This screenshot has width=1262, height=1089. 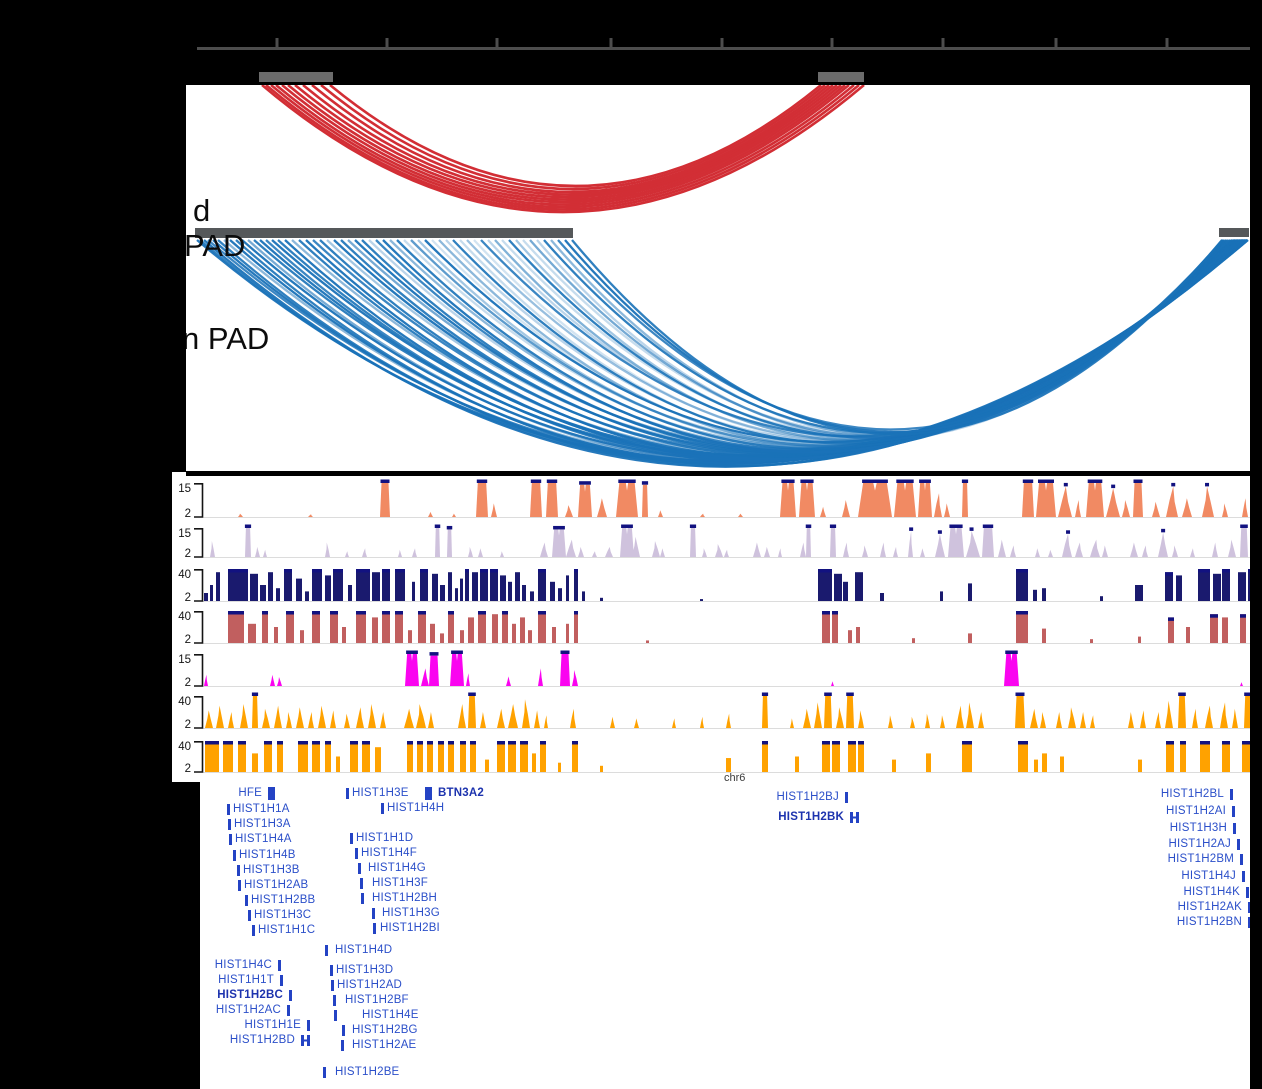 I want to click on track-7: 40 2, so click(x=714, y=758).